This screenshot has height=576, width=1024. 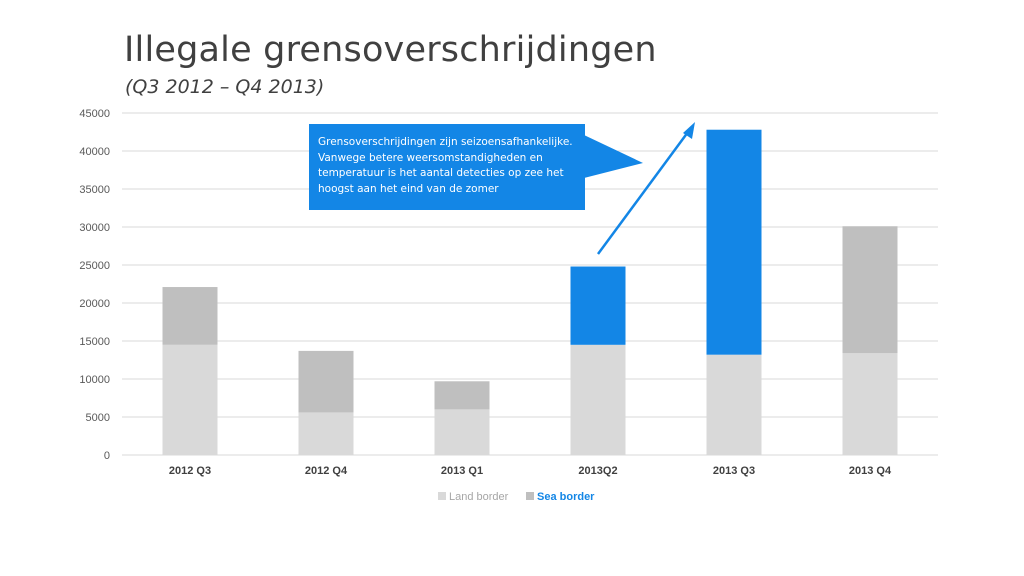 What do you see at coordinates (94, 228) in the screenshot?
I see `y-tick-label: 30000` at bounding box center [94, 228].